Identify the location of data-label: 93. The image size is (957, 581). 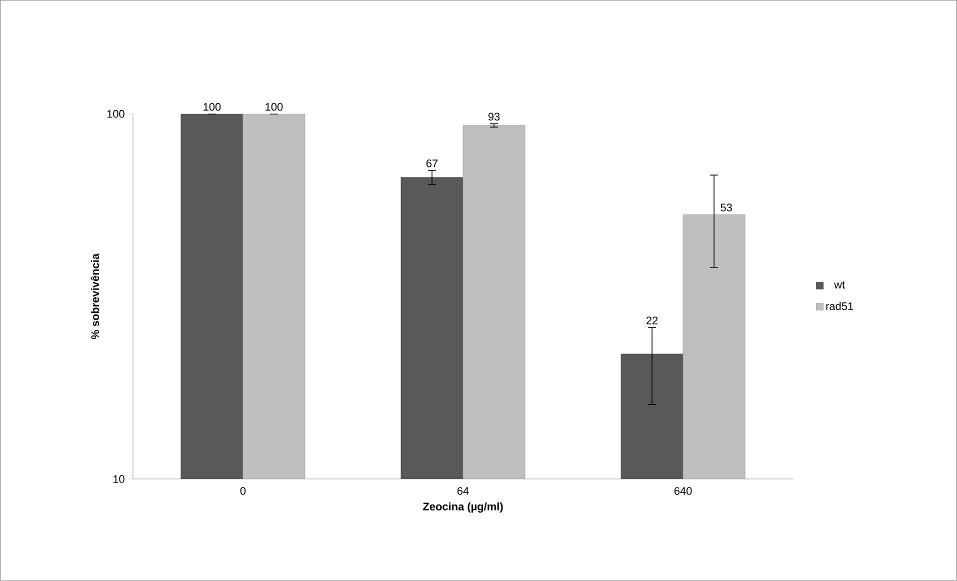
(494, 116).